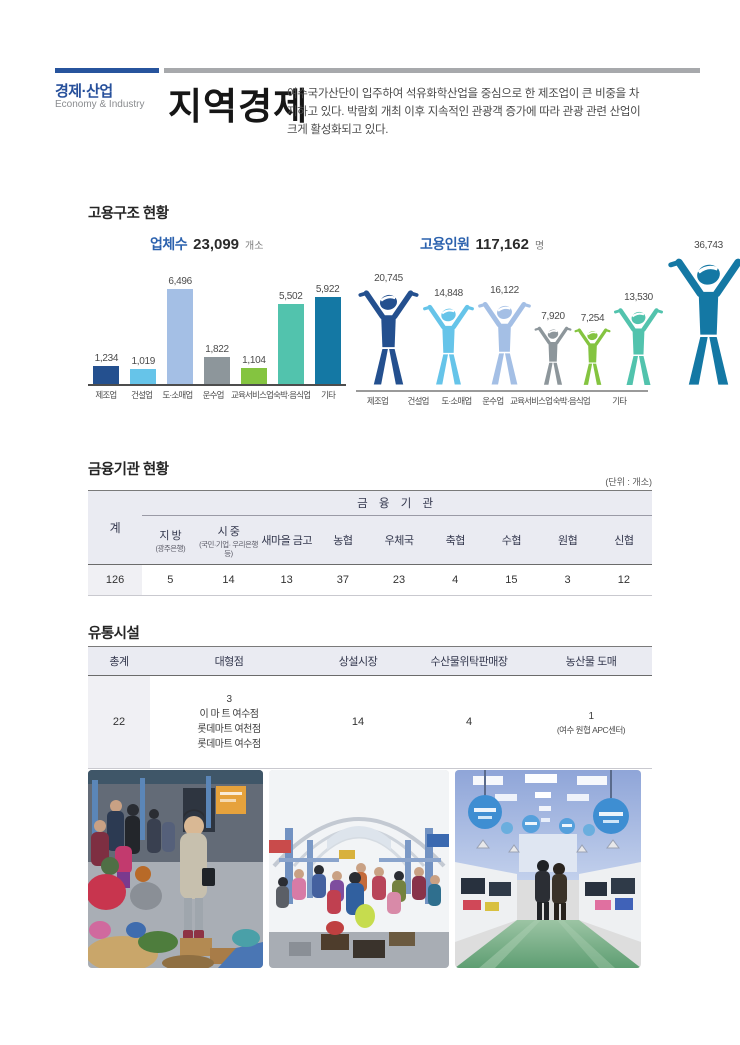 Image resolution: width=740 pixels, height=1045 pixels. I want to click on pictogram-category-label: 도·소매업, so click(456, 401).